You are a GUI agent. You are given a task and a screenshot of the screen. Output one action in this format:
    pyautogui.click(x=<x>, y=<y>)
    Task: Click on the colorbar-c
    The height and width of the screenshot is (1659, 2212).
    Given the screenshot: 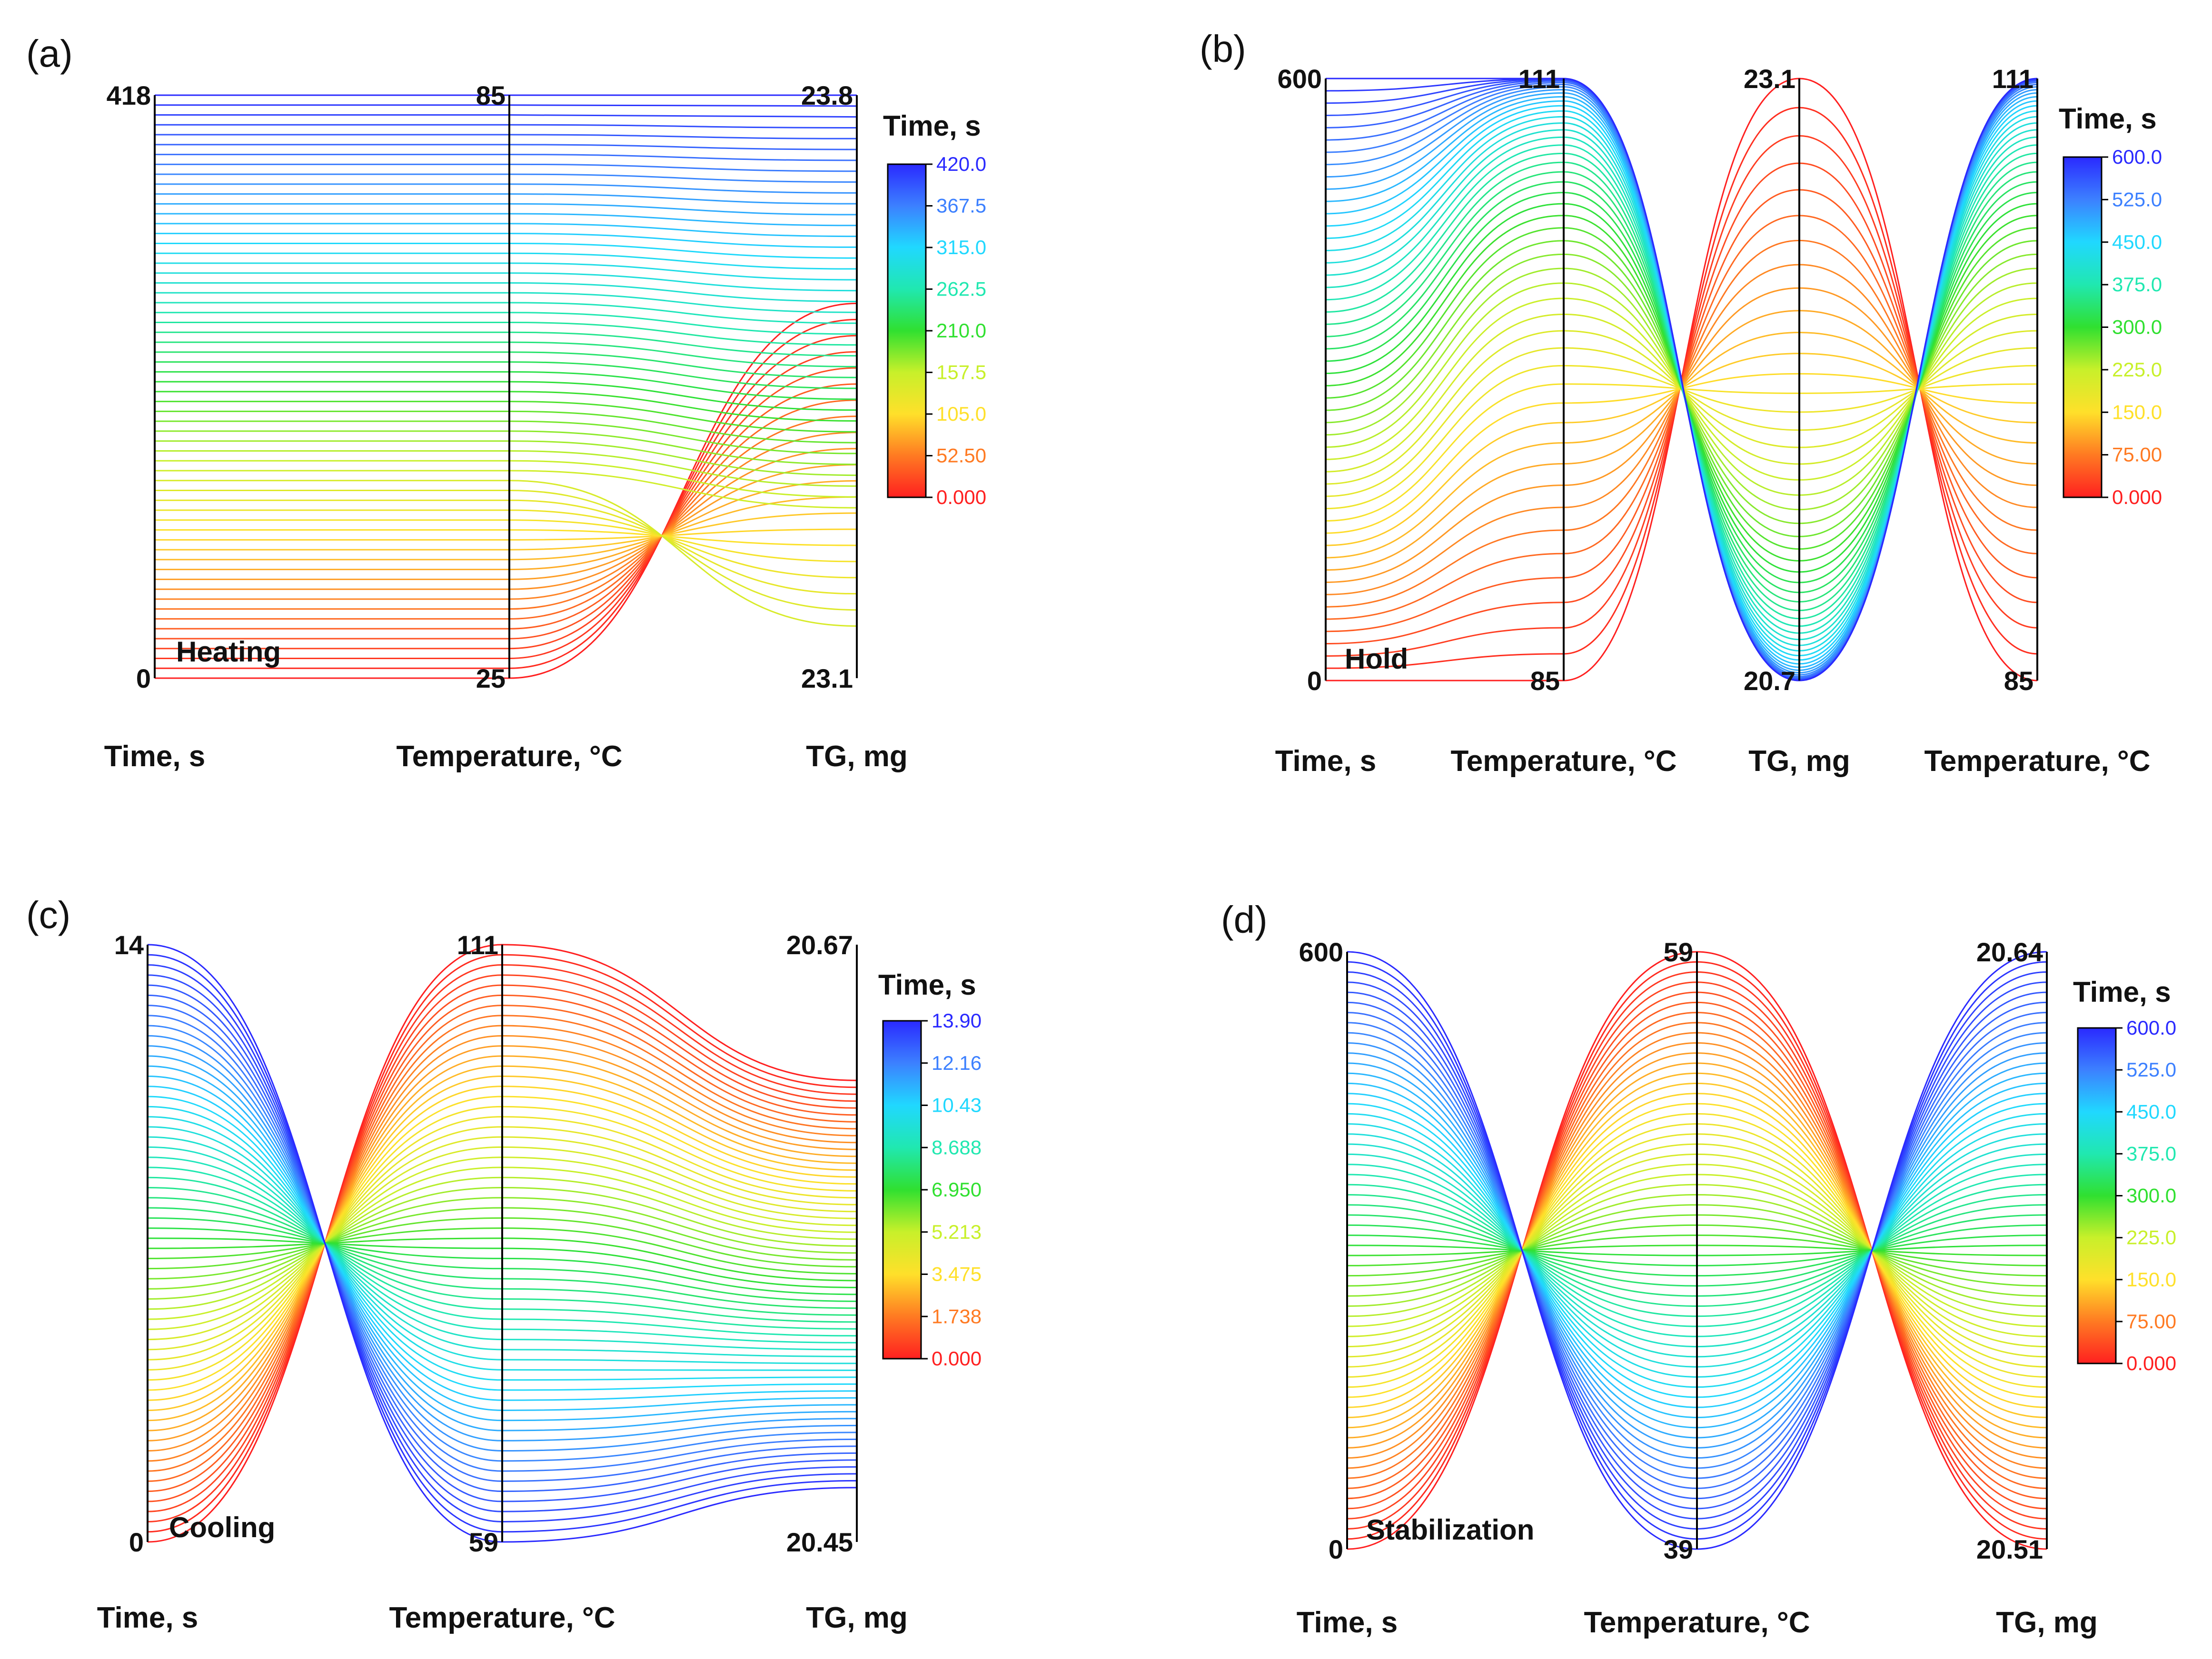 What is the action you would take?
    pyautogui.click(x=902, y=1190)
    